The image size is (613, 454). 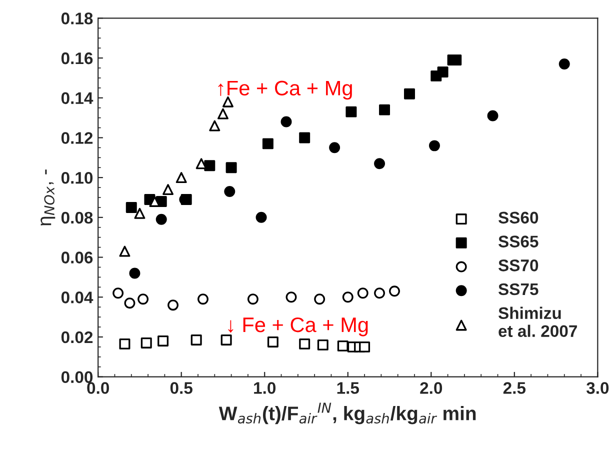 I want to click on text: W$_{ash}$(t)/F$_{air}$$^{IN}$, kg$_{ash}$/kg$_{air}$ min, so click(x=347, y=413).